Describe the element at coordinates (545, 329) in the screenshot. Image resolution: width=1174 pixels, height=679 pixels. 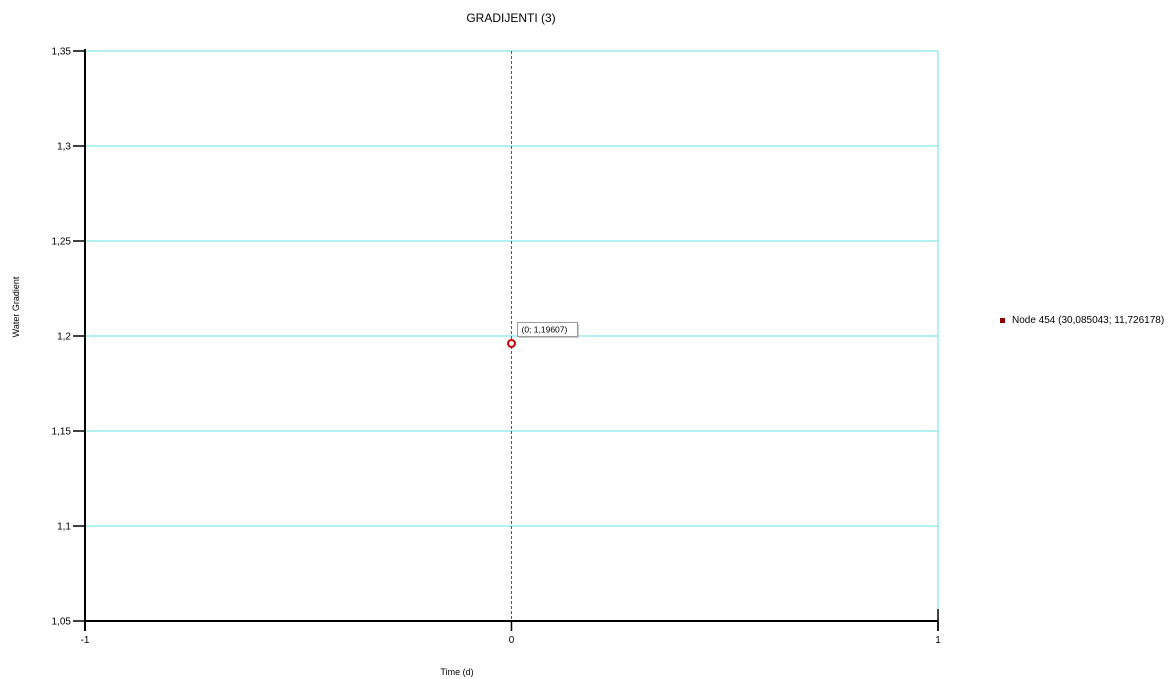
I see `tooltip-text: (0; 1,19607)` at that location.